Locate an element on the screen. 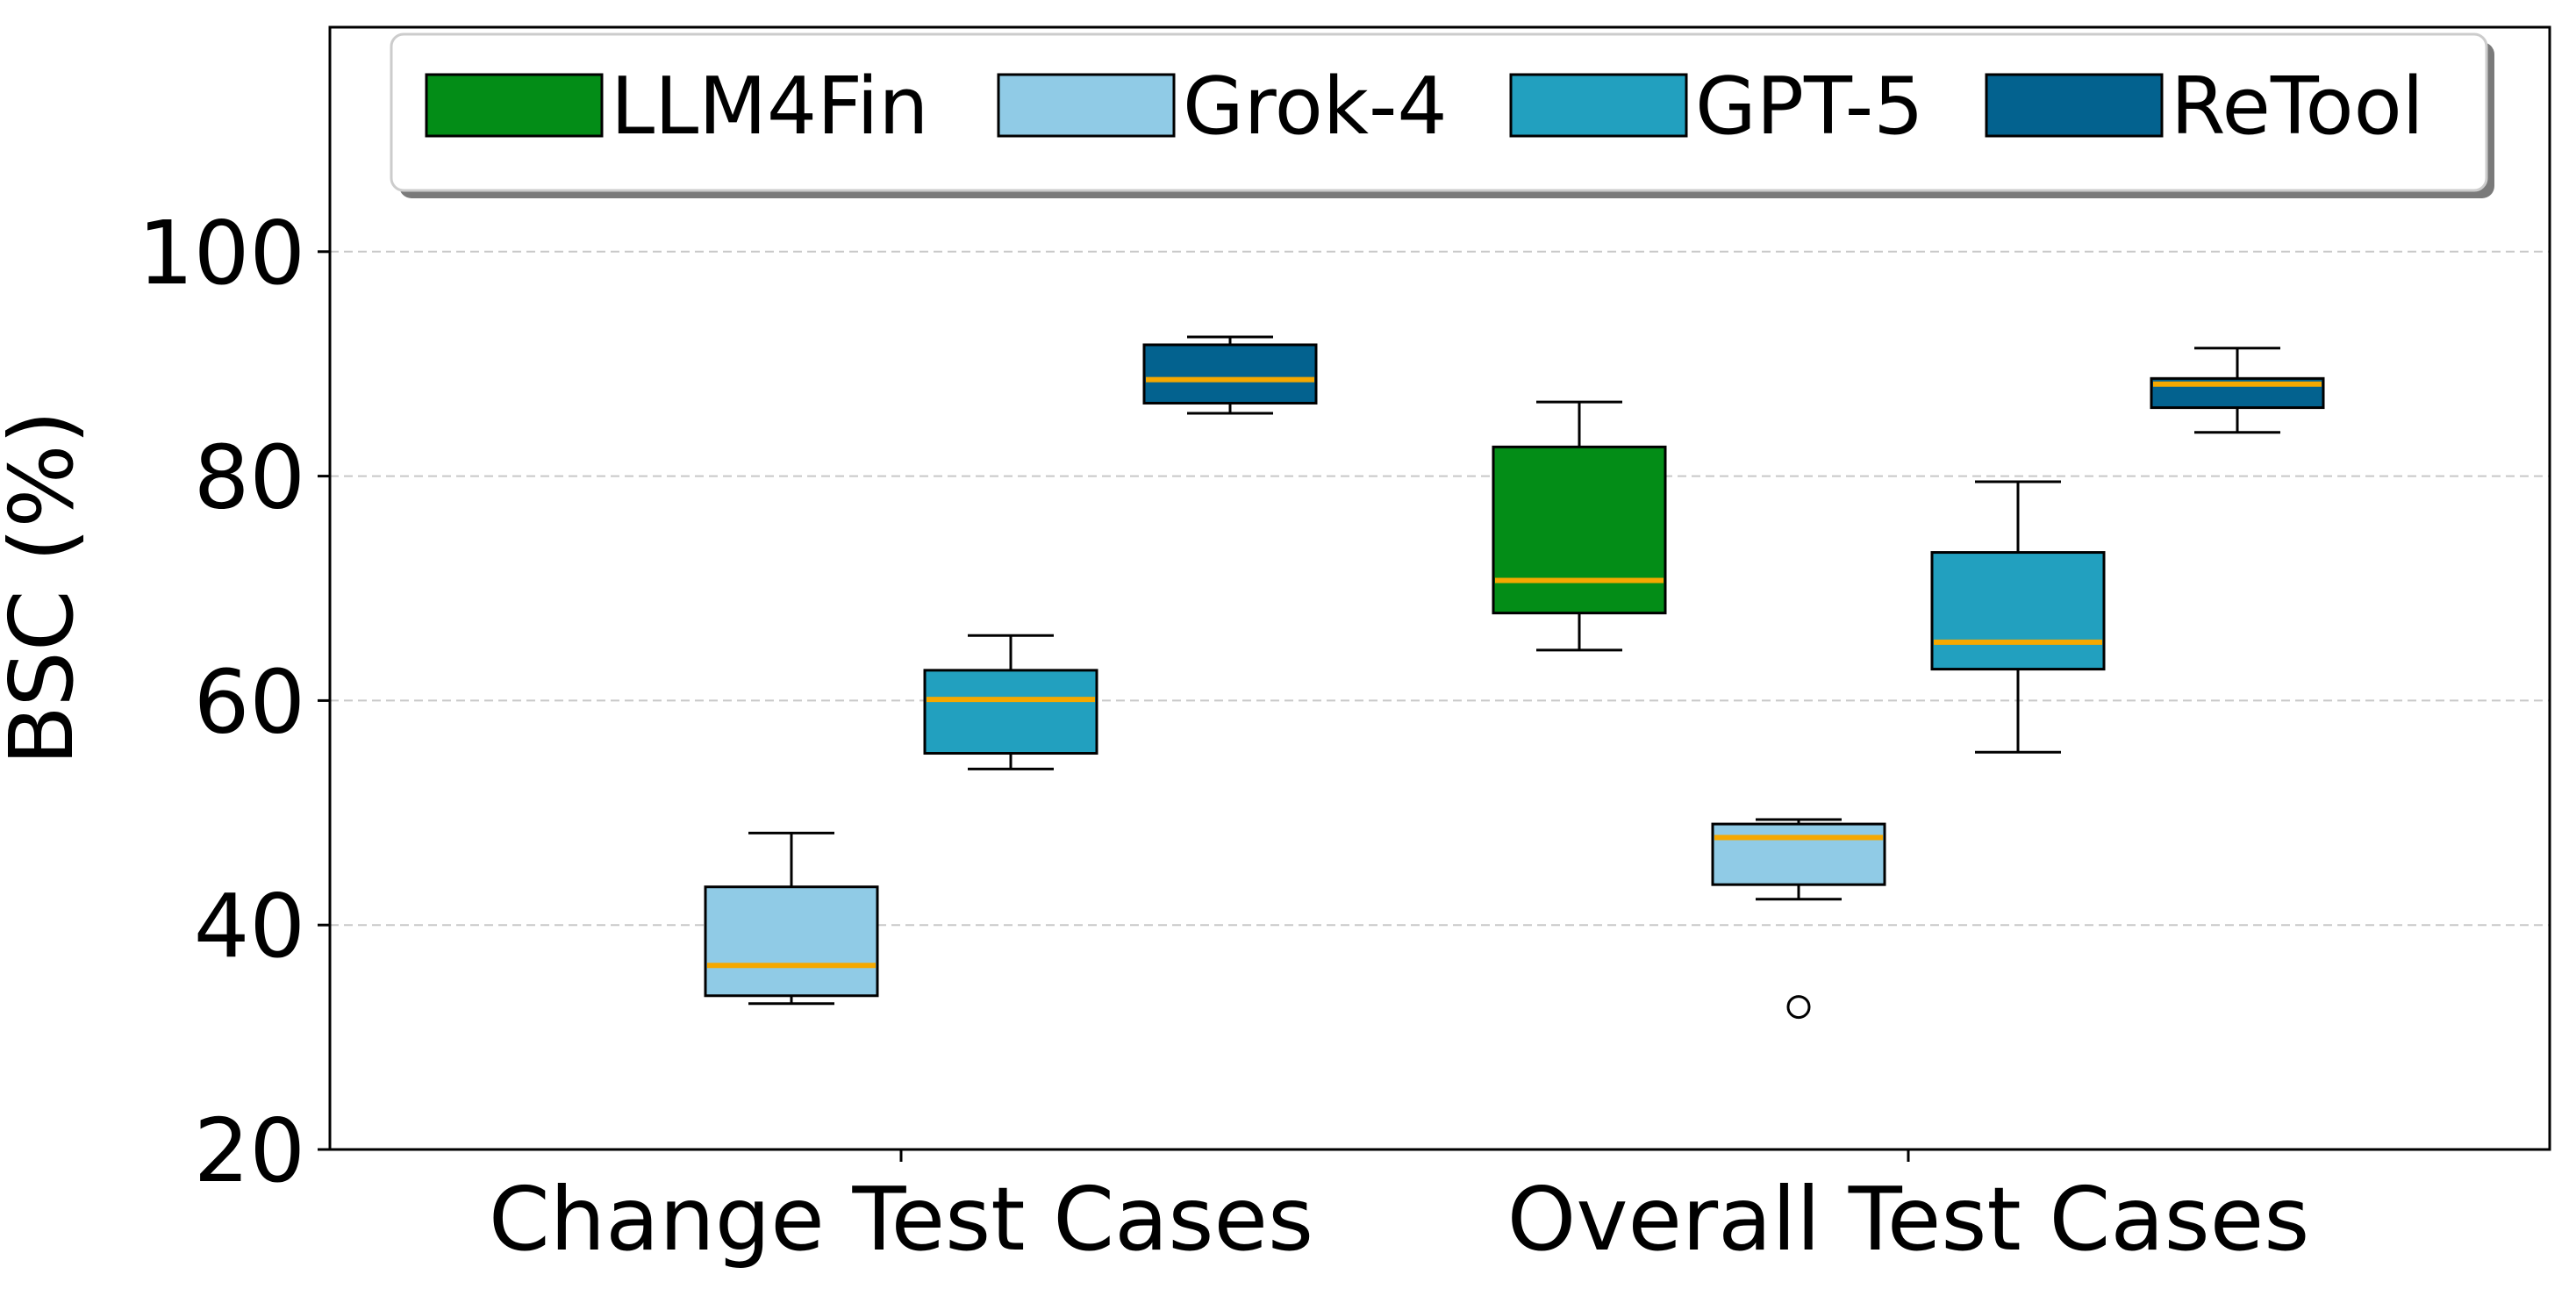 Image resolution: width=2576 pixels, height=1289 pixels. outlier-point is located at coordinates (1798, 1007).